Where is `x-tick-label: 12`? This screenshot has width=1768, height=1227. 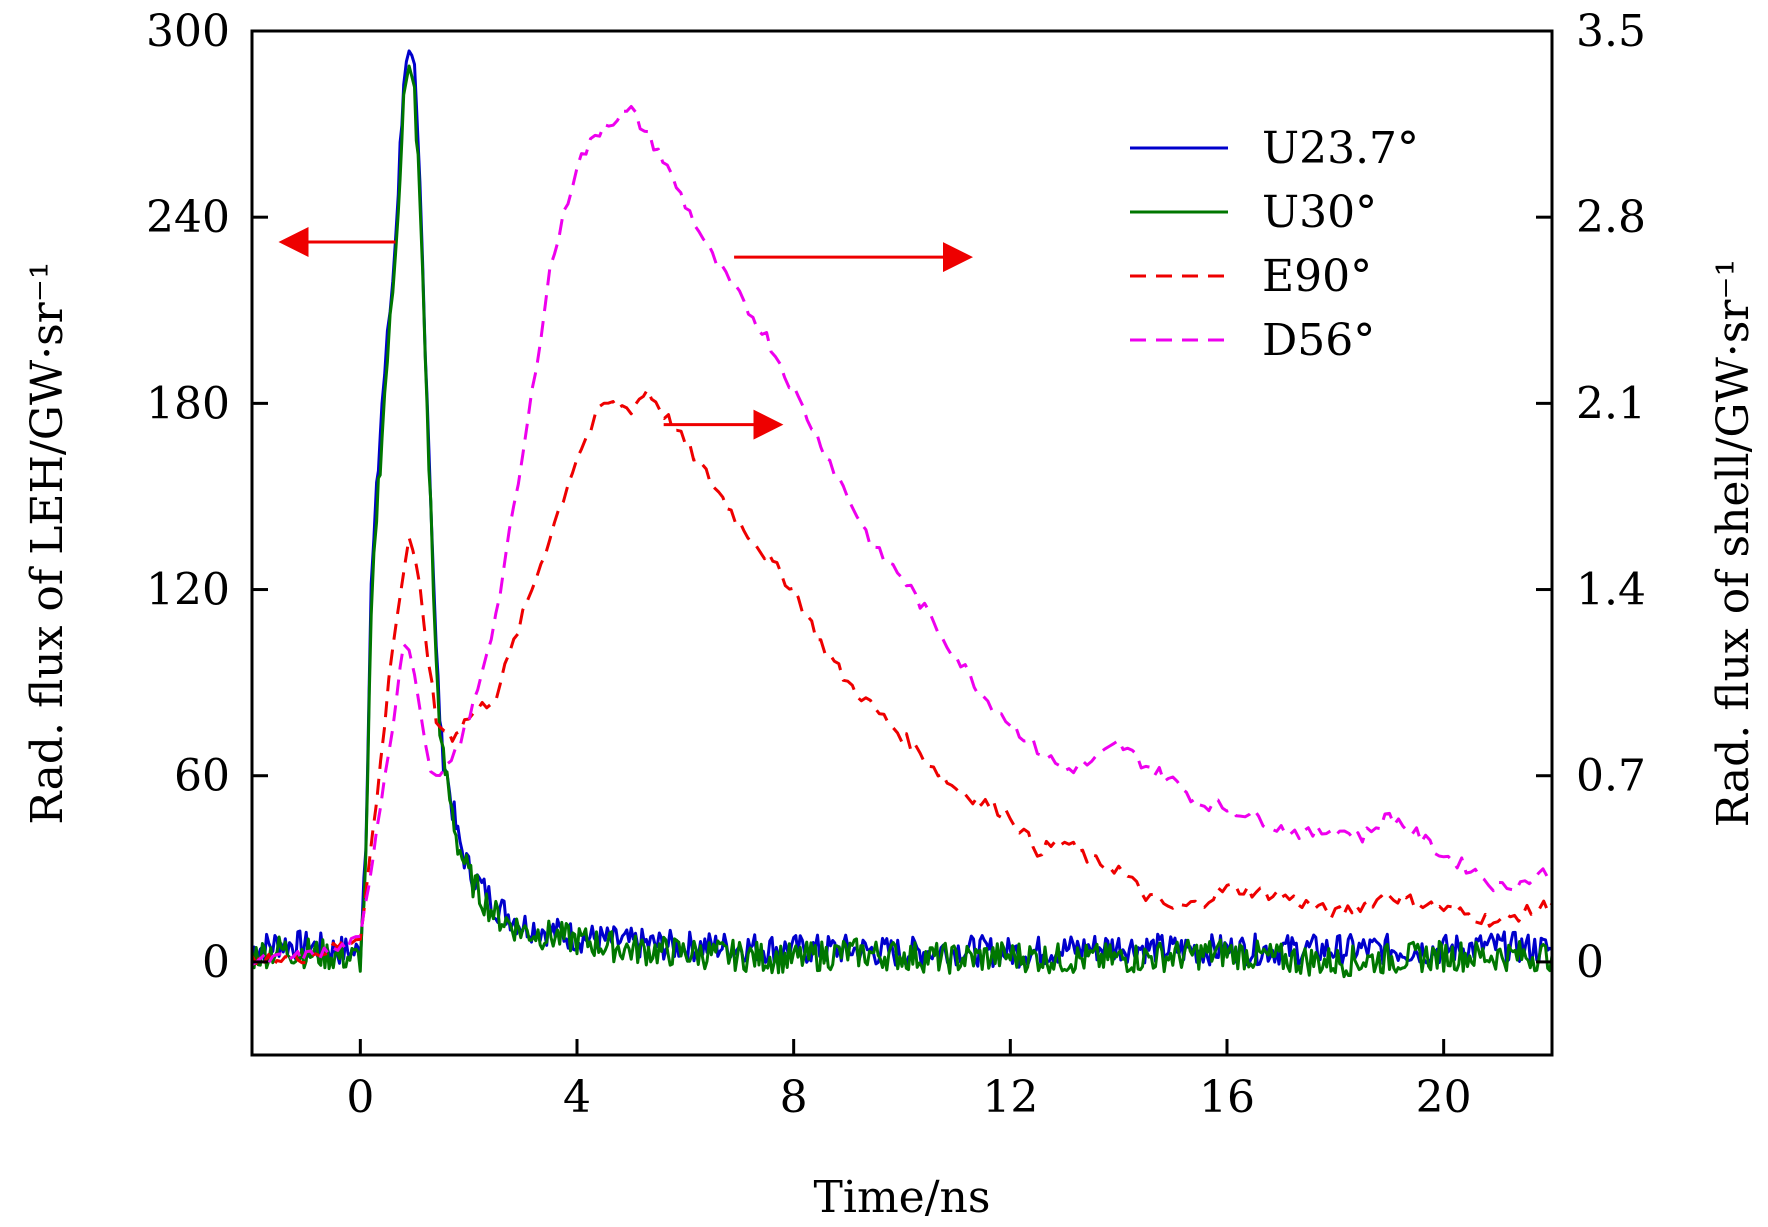
x-tick-label: 12 is located at coordinates (1010, 1097).